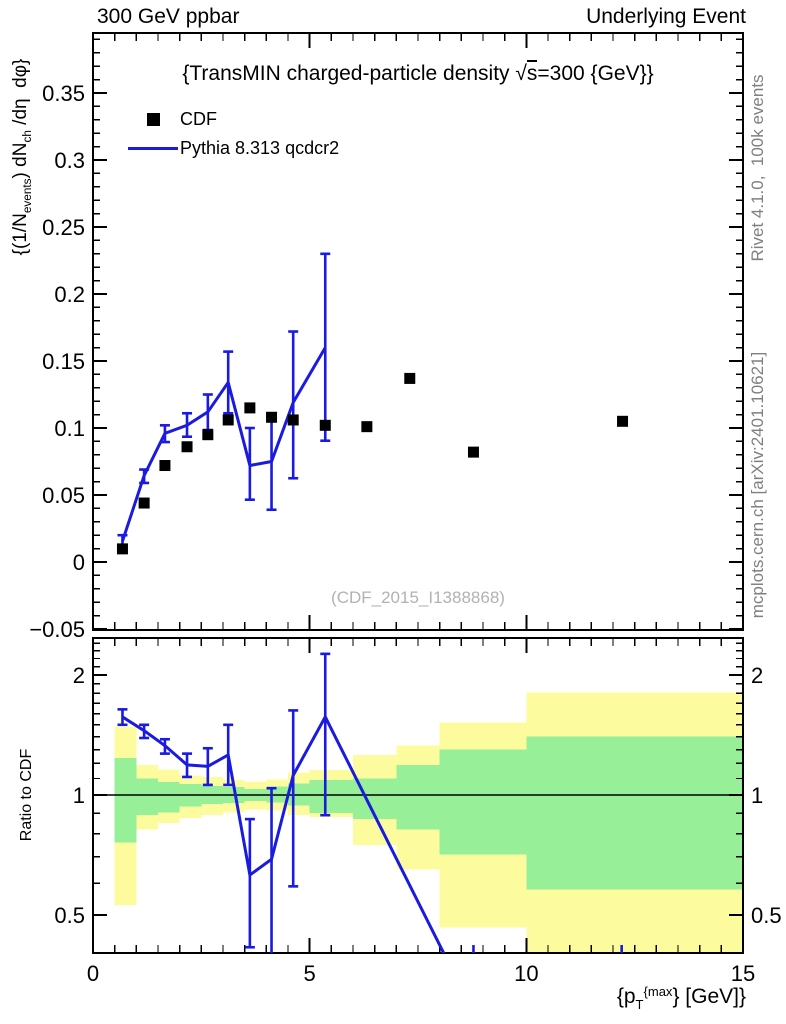 Image resolution: width=786 pixels, height=1024 pixels. Describe the element at coordinates (595, 73) in the screenshot. I see `plot-title-suffix: =300 {GeV}}` at that location.